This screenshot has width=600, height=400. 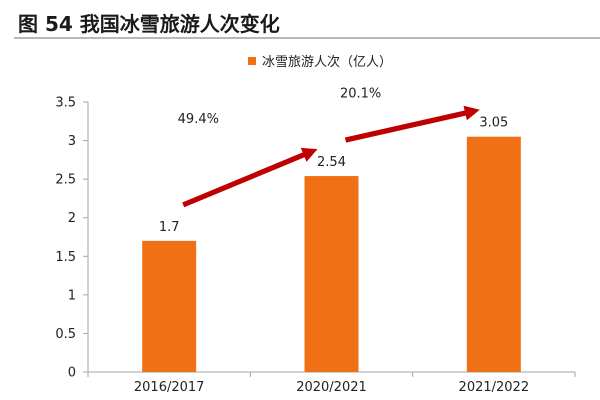 I want to click on x-tick-label: 2020/2021, so click(x=331, y=387).